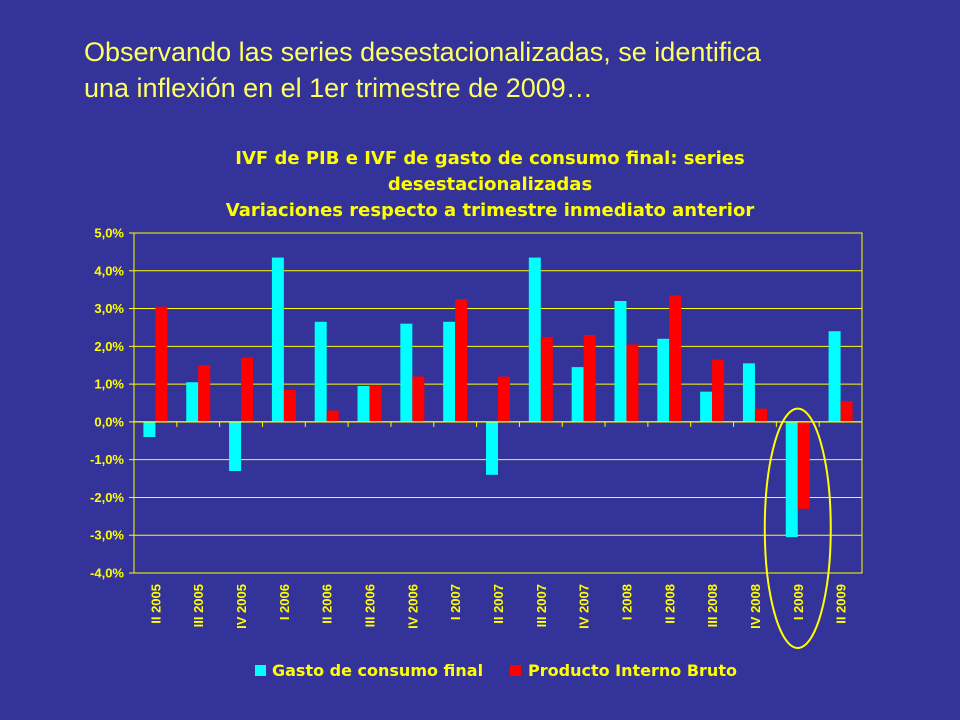 This screenshot has height=720, width=960. I want to click on x-category-label: III 2006, so click(370, 605).